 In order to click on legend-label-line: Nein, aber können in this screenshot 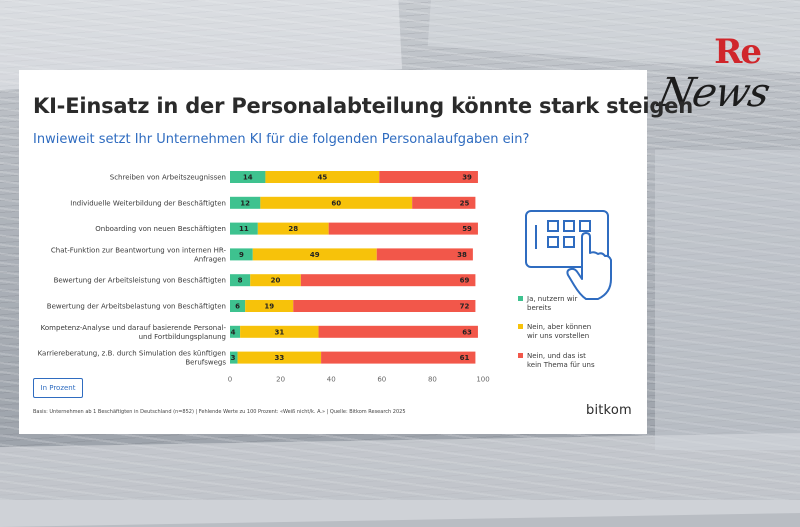, I will do `click(559, 327)`.